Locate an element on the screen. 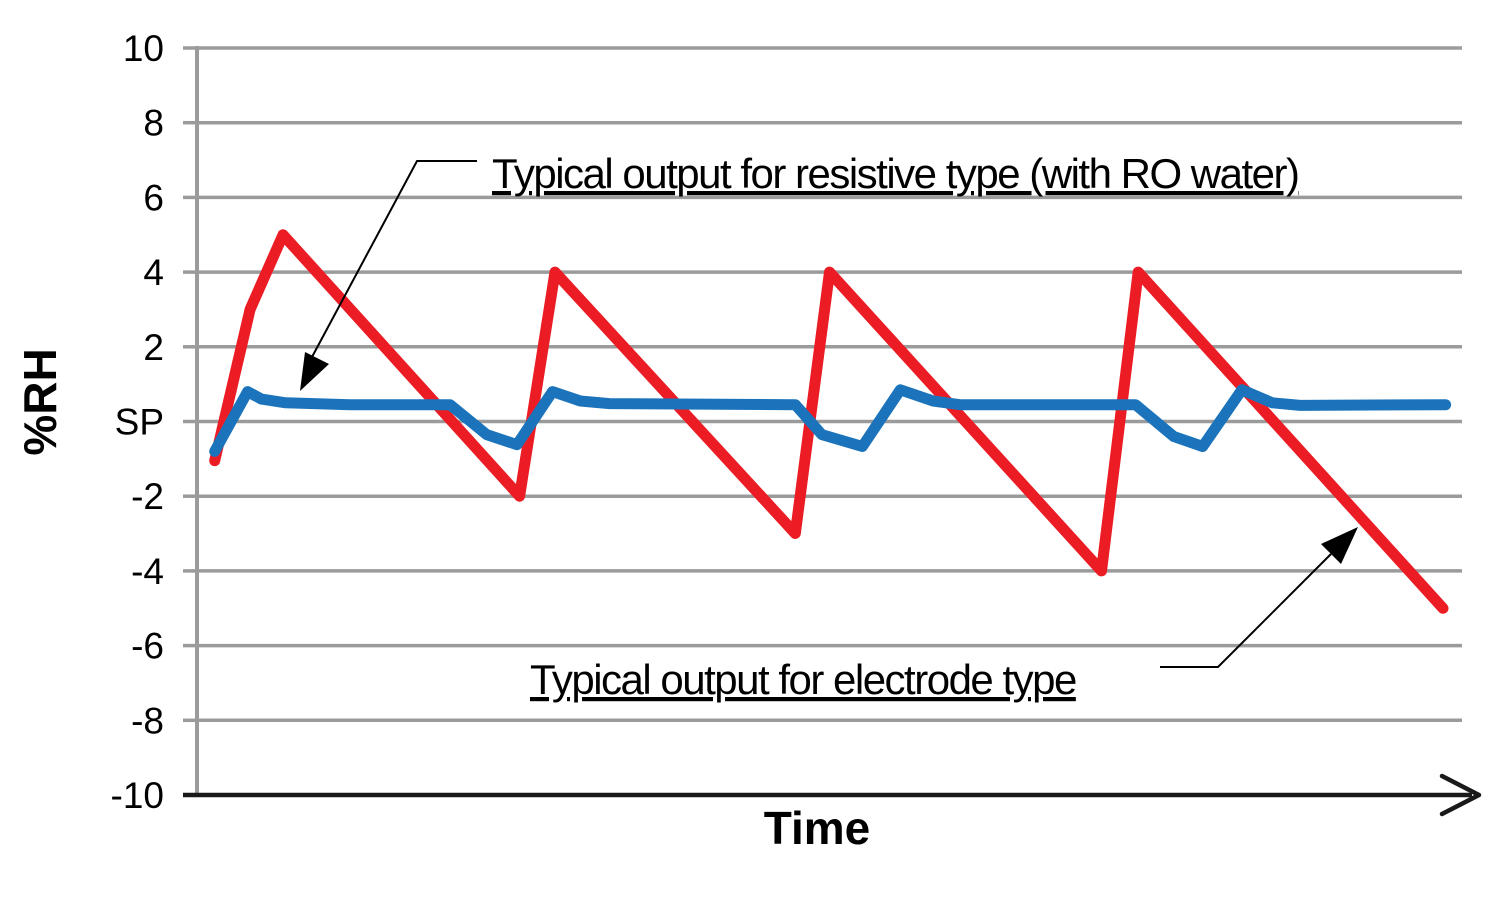 Image resolution: width=1509 pixels, height=901 pixels. y-tick-label: 6 is located at coordinates (153, 197).